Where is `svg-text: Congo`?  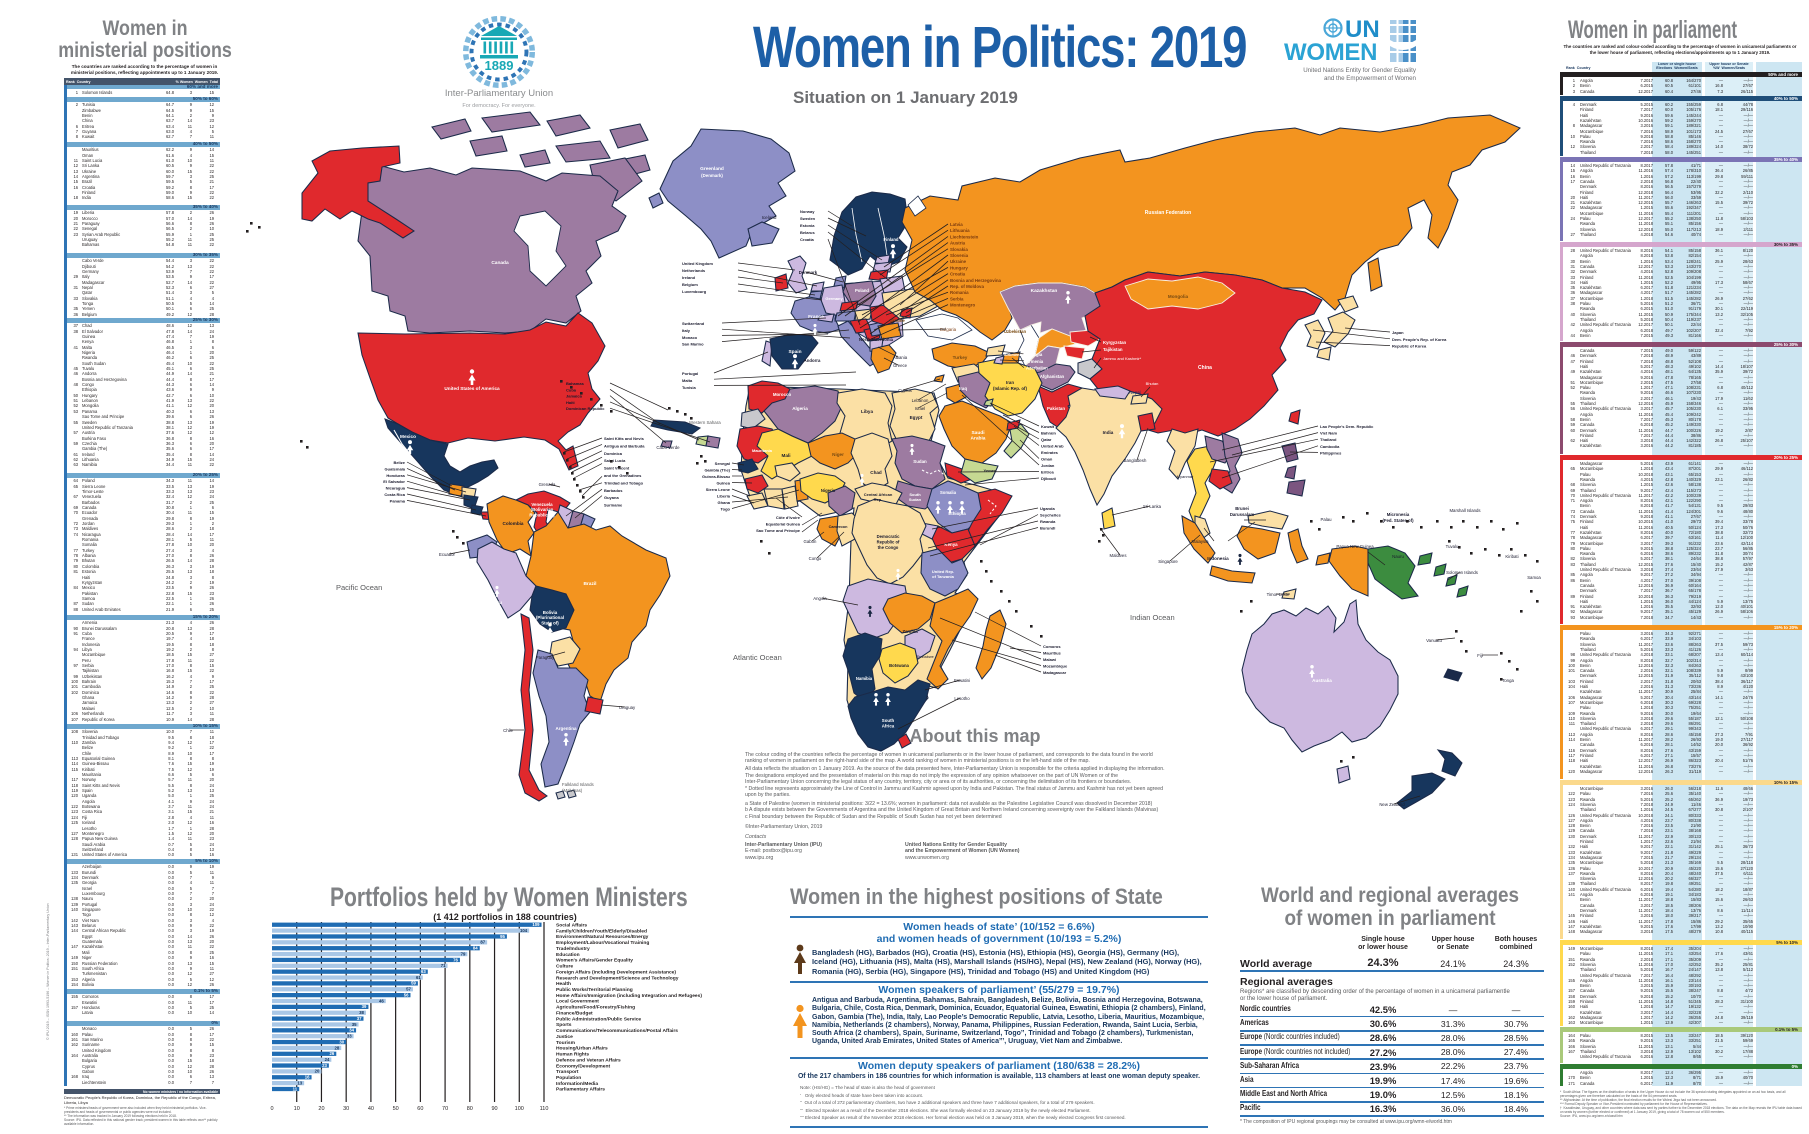
svg-text: Congo is located at coordinates (815, 558).